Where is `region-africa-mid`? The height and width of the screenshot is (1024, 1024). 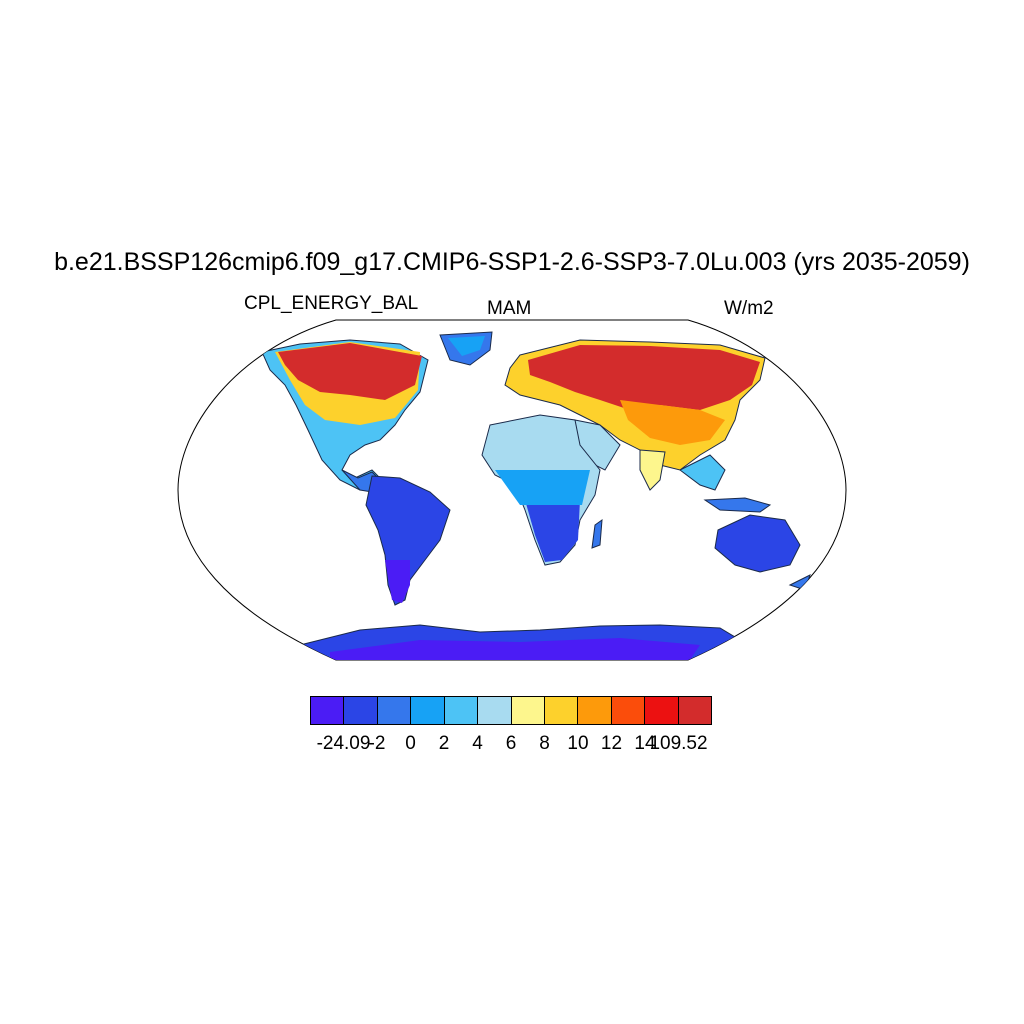
region-africa-mid is located at coordinates (542, 487).